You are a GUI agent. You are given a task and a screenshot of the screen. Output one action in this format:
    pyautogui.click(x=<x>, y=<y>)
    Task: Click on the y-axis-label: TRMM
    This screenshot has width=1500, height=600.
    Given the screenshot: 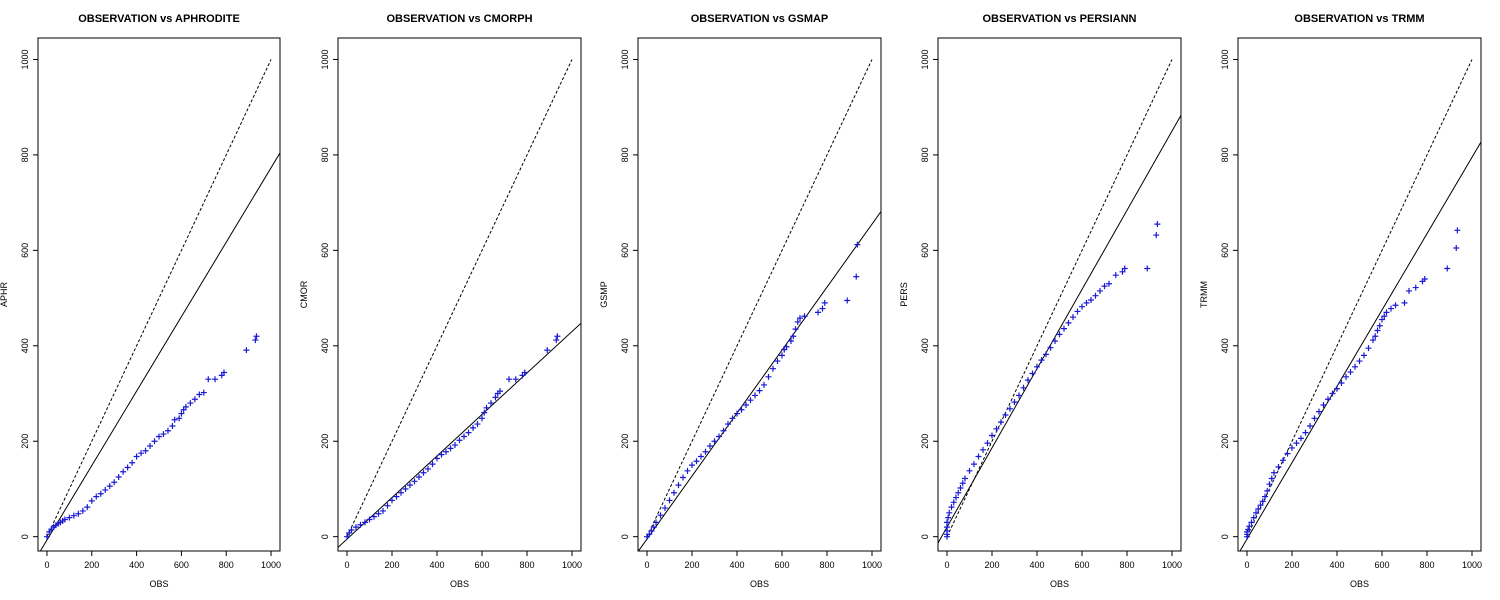 What is the action you would take?
    pyautogui.click(x=1204, y=294)
    